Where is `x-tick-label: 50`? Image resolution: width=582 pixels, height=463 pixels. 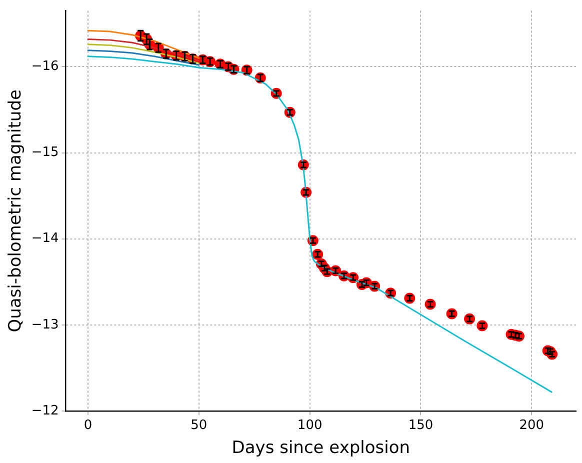 x-tick-label: 50 is located at coordinates (199, 426).